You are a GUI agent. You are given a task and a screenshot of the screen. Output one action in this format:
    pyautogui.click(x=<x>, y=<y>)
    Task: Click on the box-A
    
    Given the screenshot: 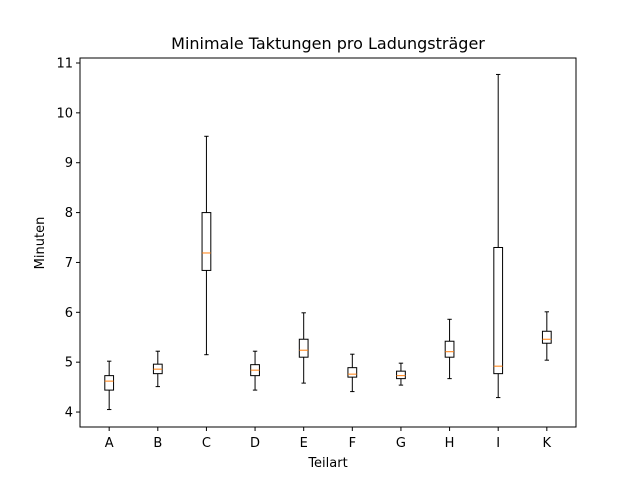 What is the action you would take?
    pyautogui.click(x=109, y=385)
    